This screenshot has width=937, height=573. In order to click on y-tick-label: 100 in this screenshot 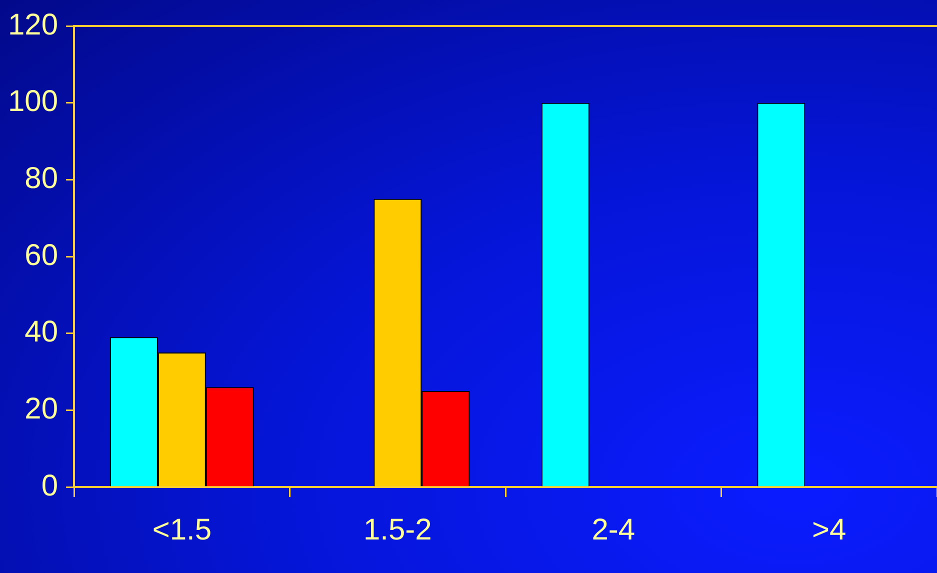, I will do `click(33, 101)`.